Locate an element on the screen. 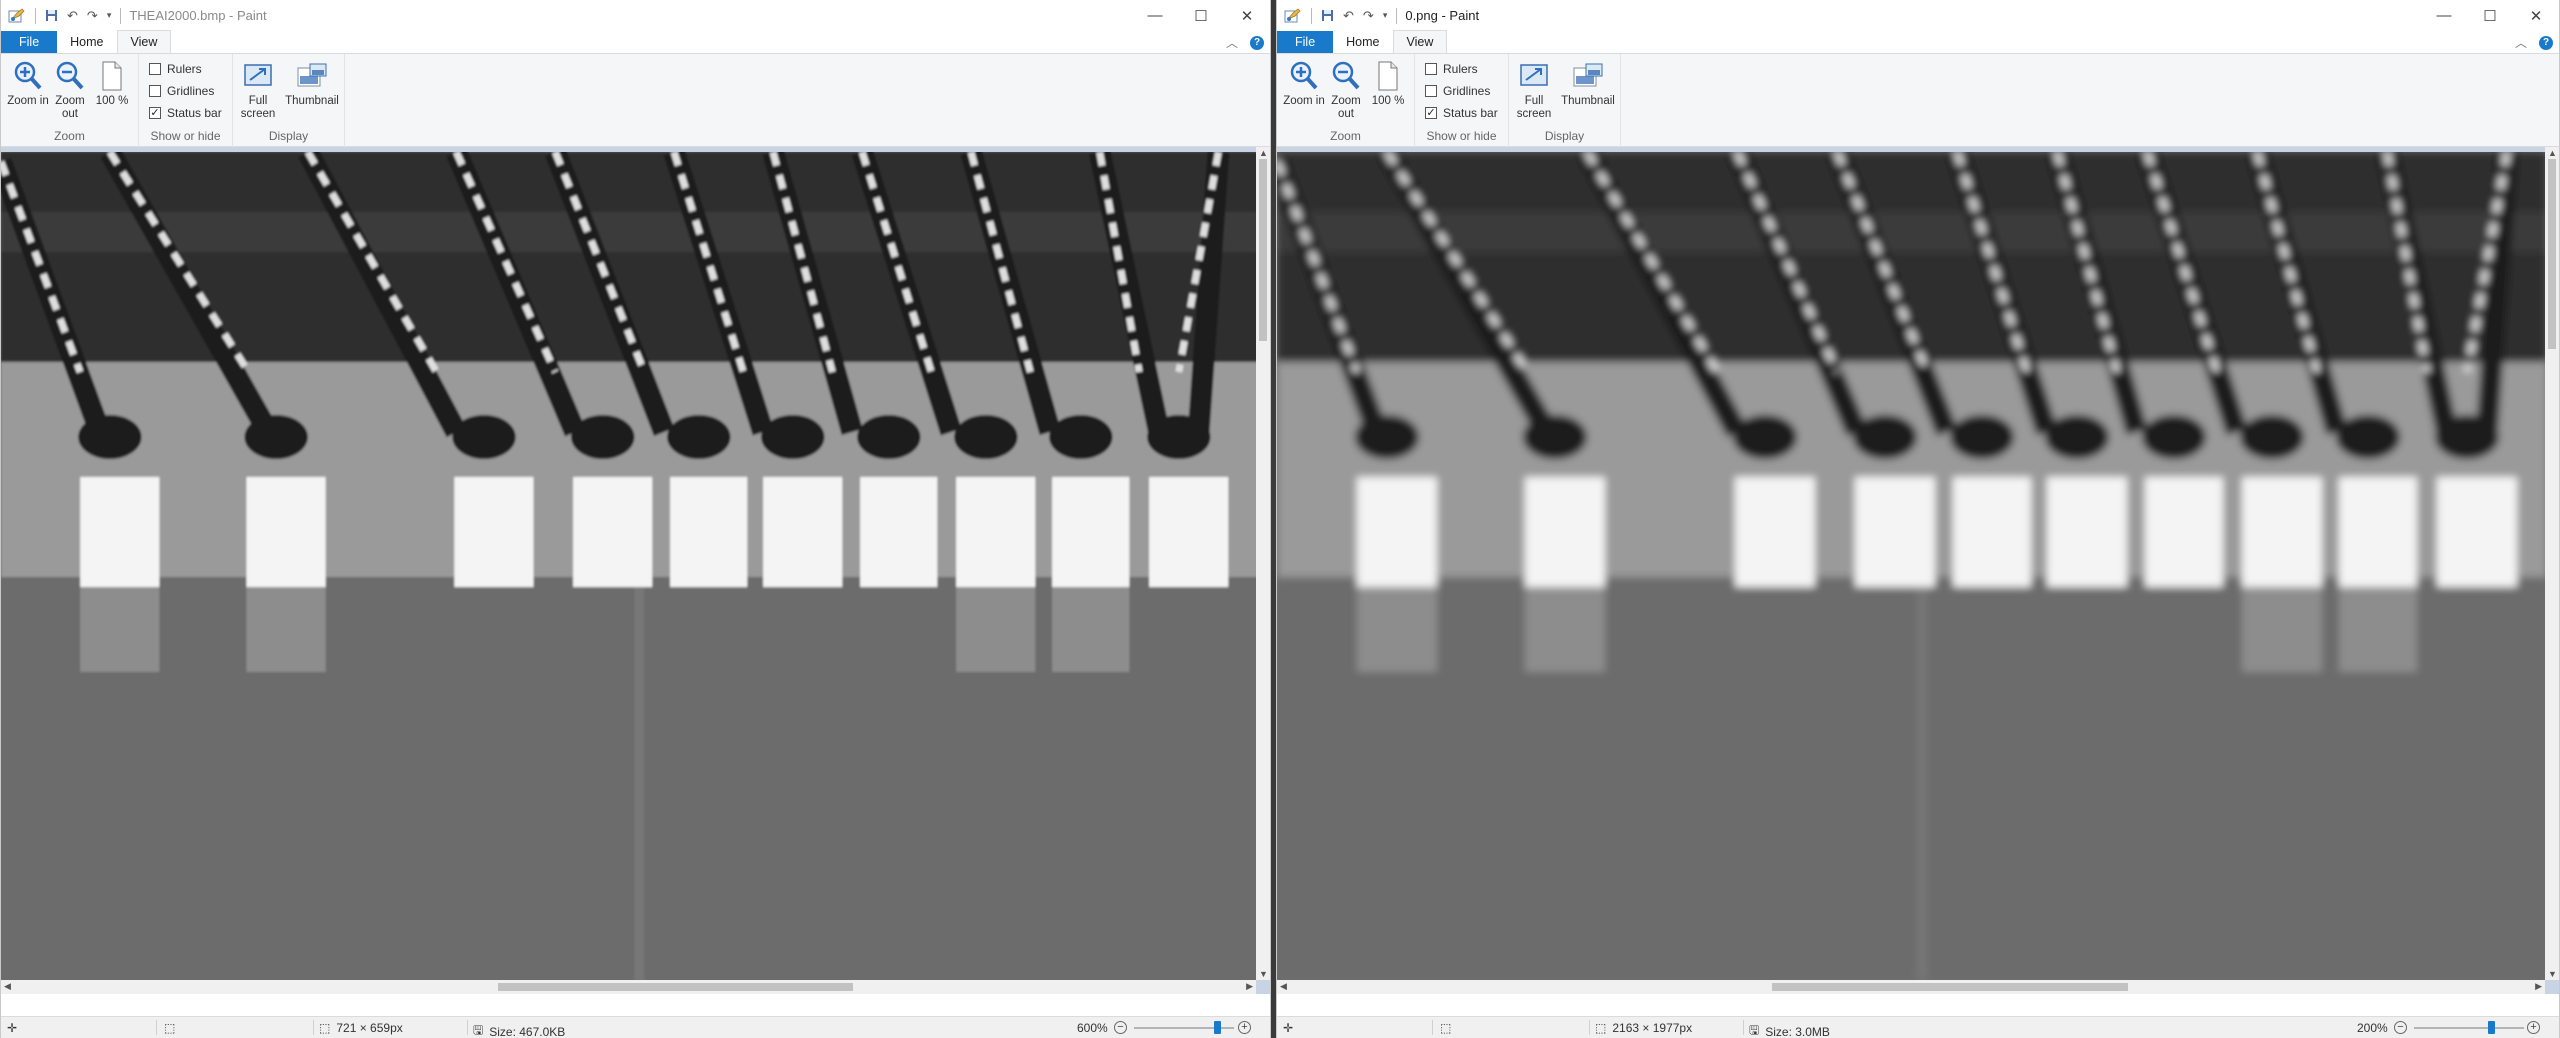 The height and width of the screenshot is (1038, 2560). file-size: 🖫 Size: 3.0MB is located at coordinates (1789, 1029).